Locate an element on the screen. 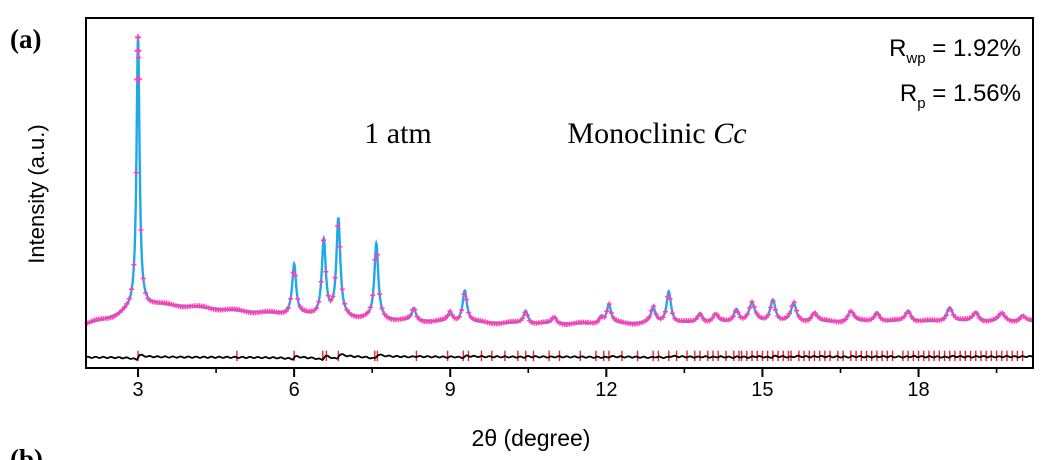  rp-subscript: p is located at coordinates (921, 103).